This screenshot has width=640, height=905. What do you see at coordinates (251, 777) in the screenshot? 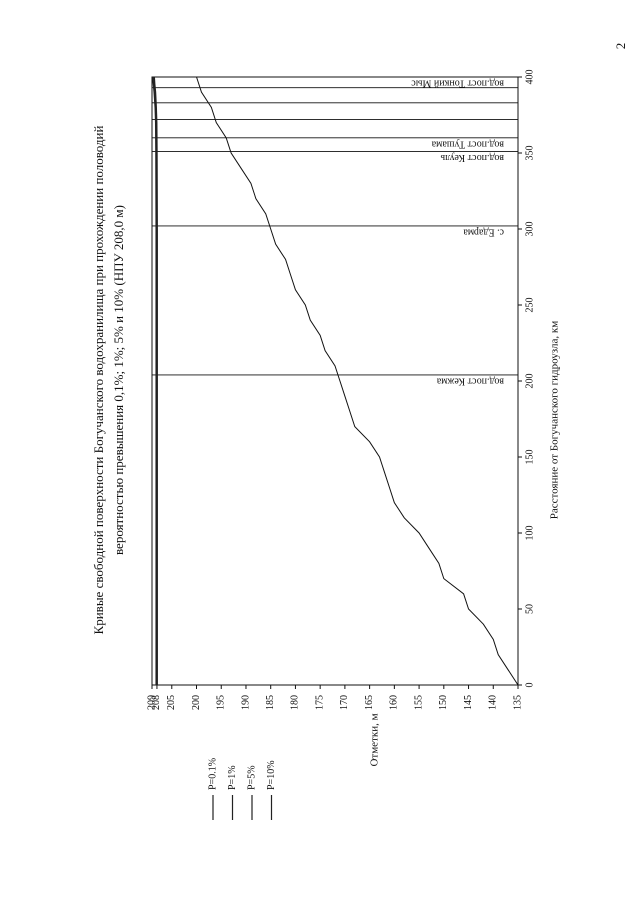
I see `legend-label: P=5%` at bounding box center [251, 777].